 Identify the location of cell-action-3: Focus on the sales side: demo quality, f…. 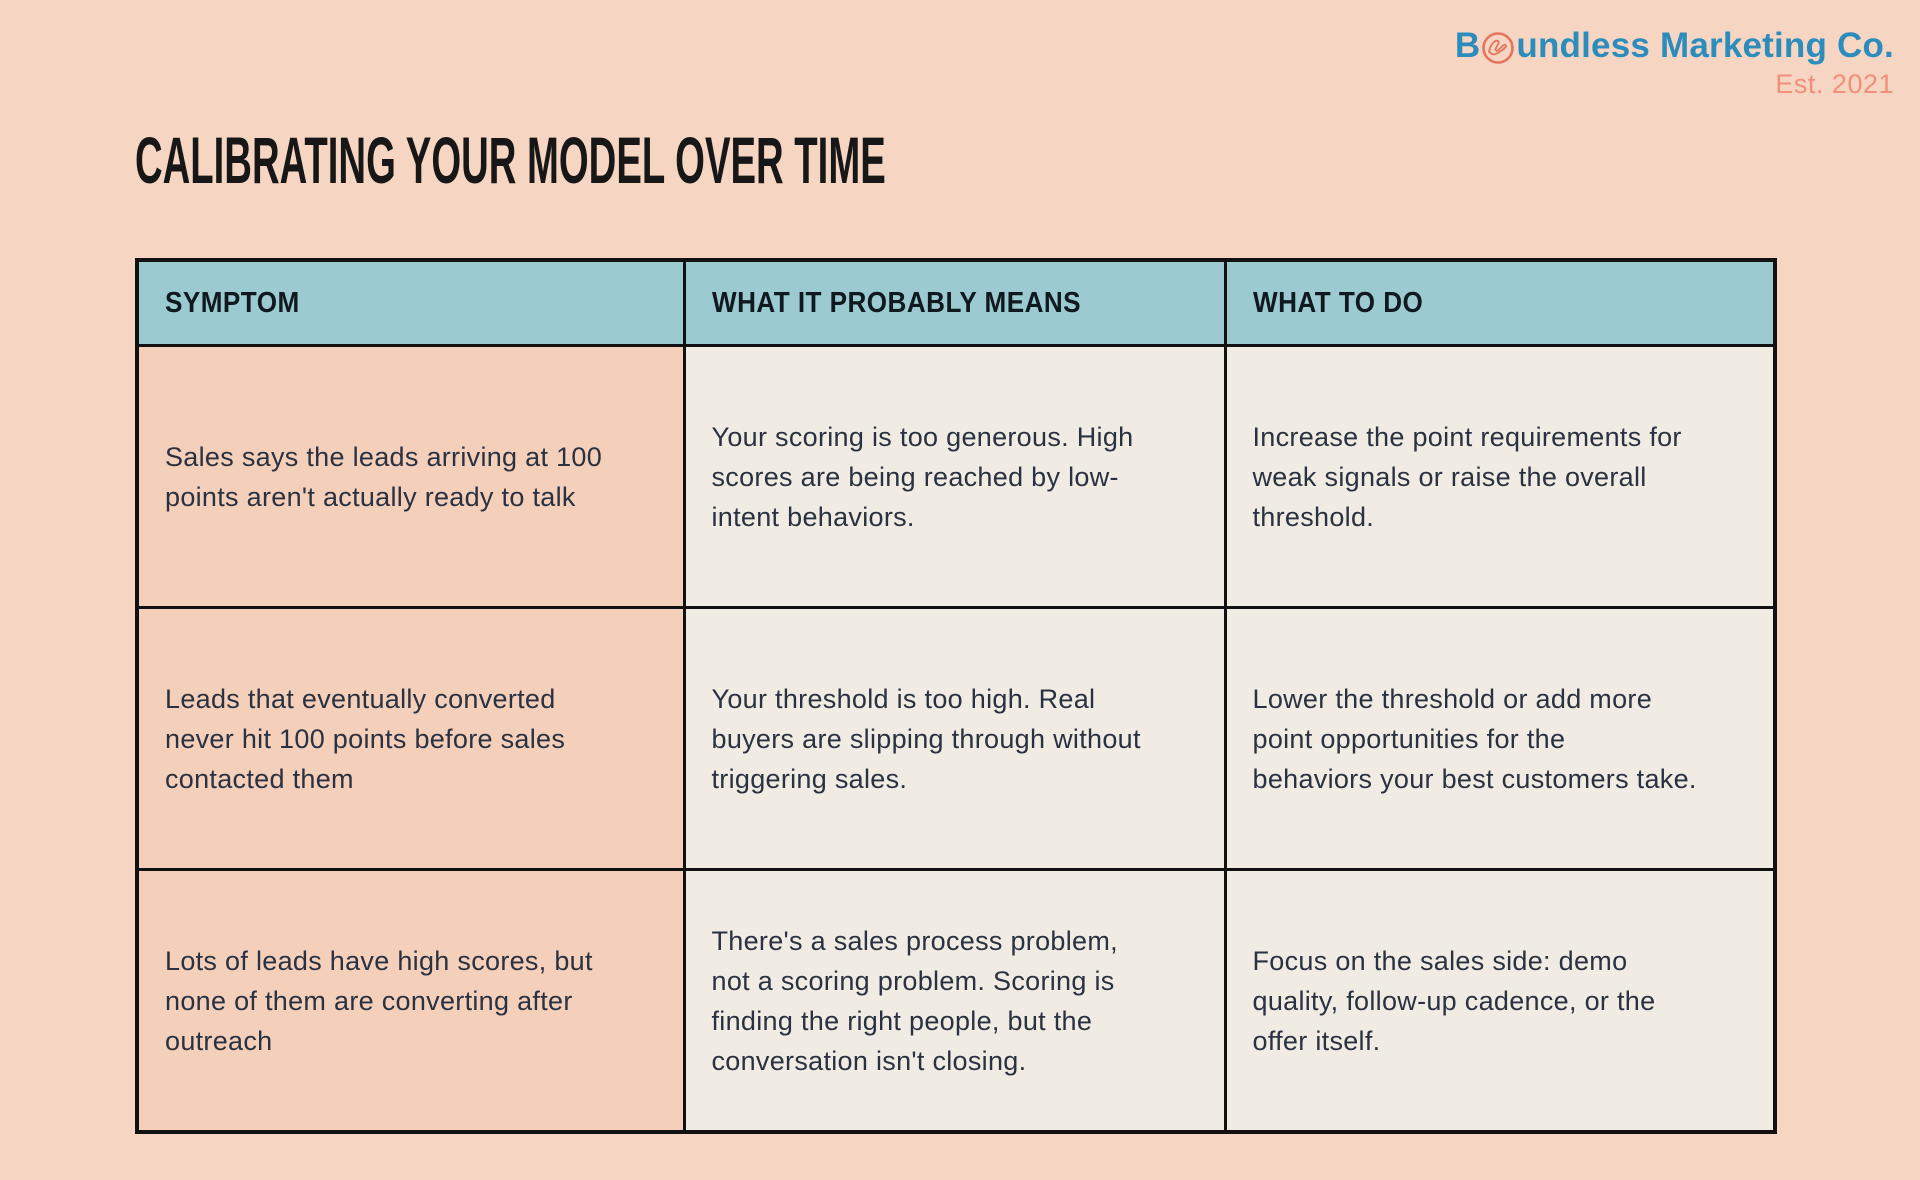
(1500, 1001).